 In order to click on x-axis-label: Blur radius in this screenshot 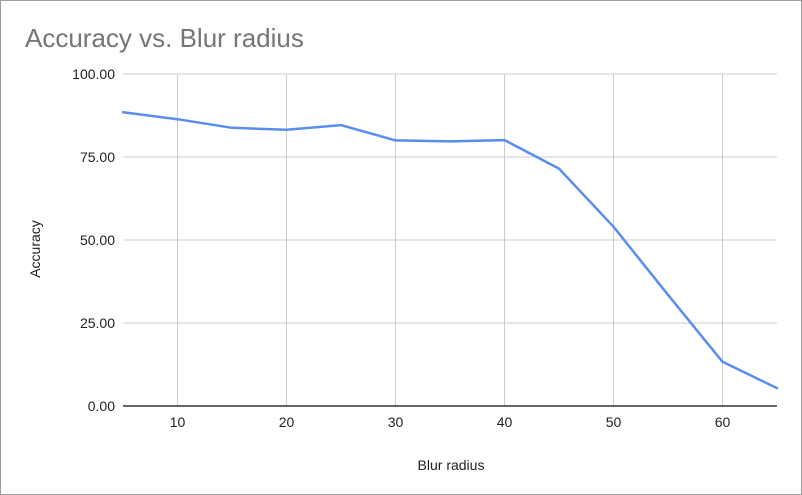, I will do `click(451, 465)`.